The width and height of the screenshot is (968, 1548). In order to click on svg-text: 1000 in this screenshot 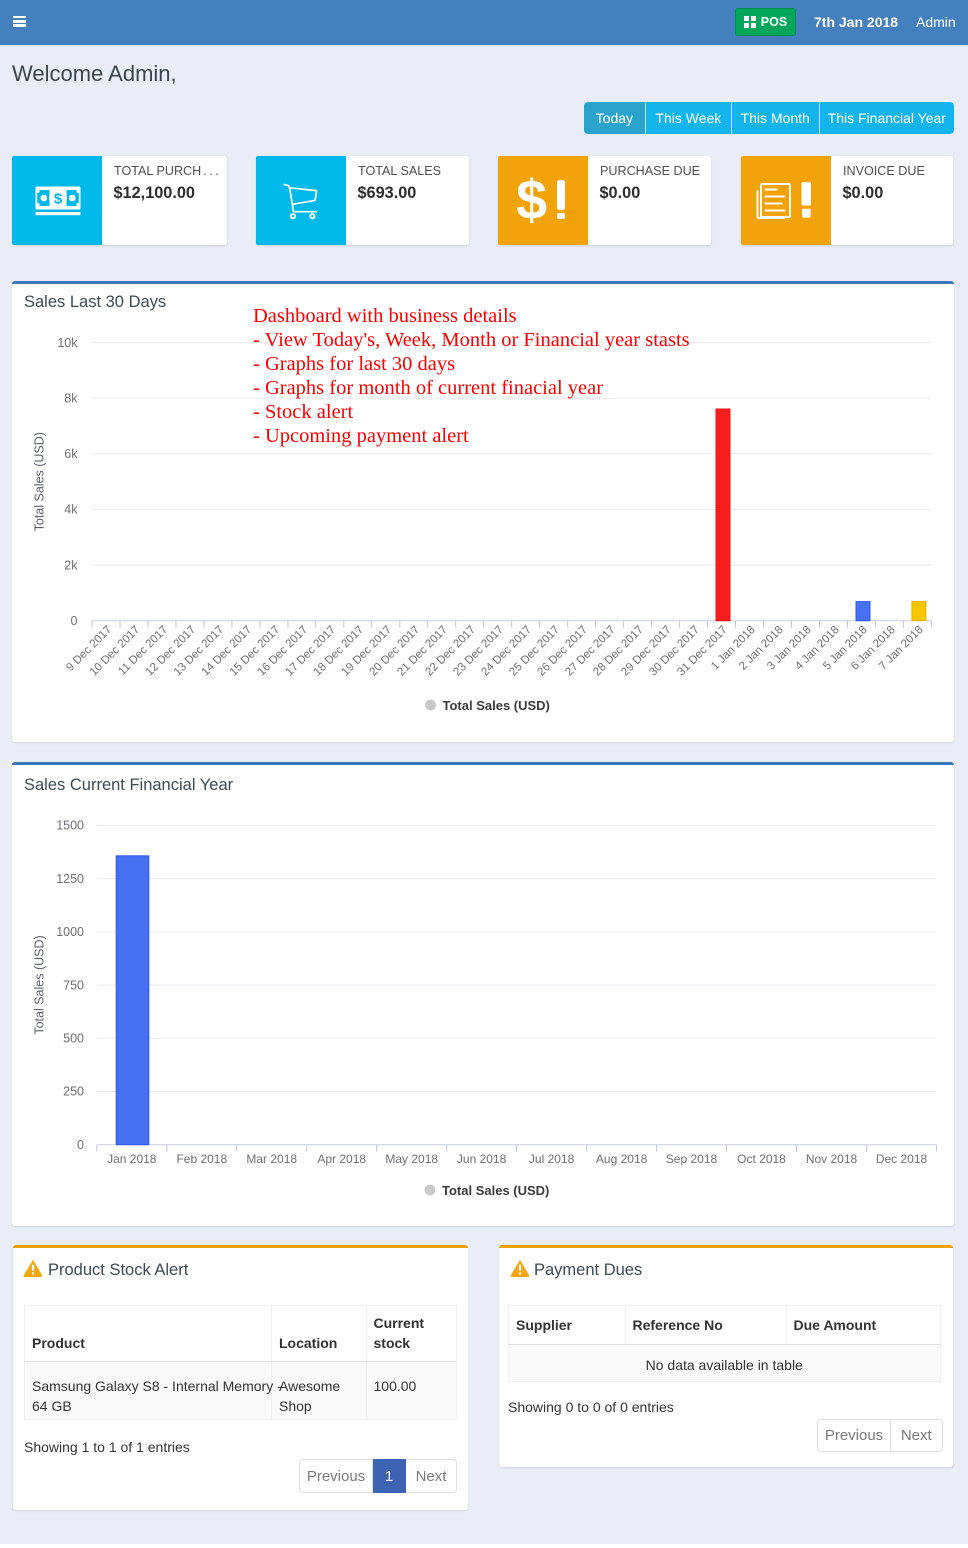, I will do `click(70, 932)`.